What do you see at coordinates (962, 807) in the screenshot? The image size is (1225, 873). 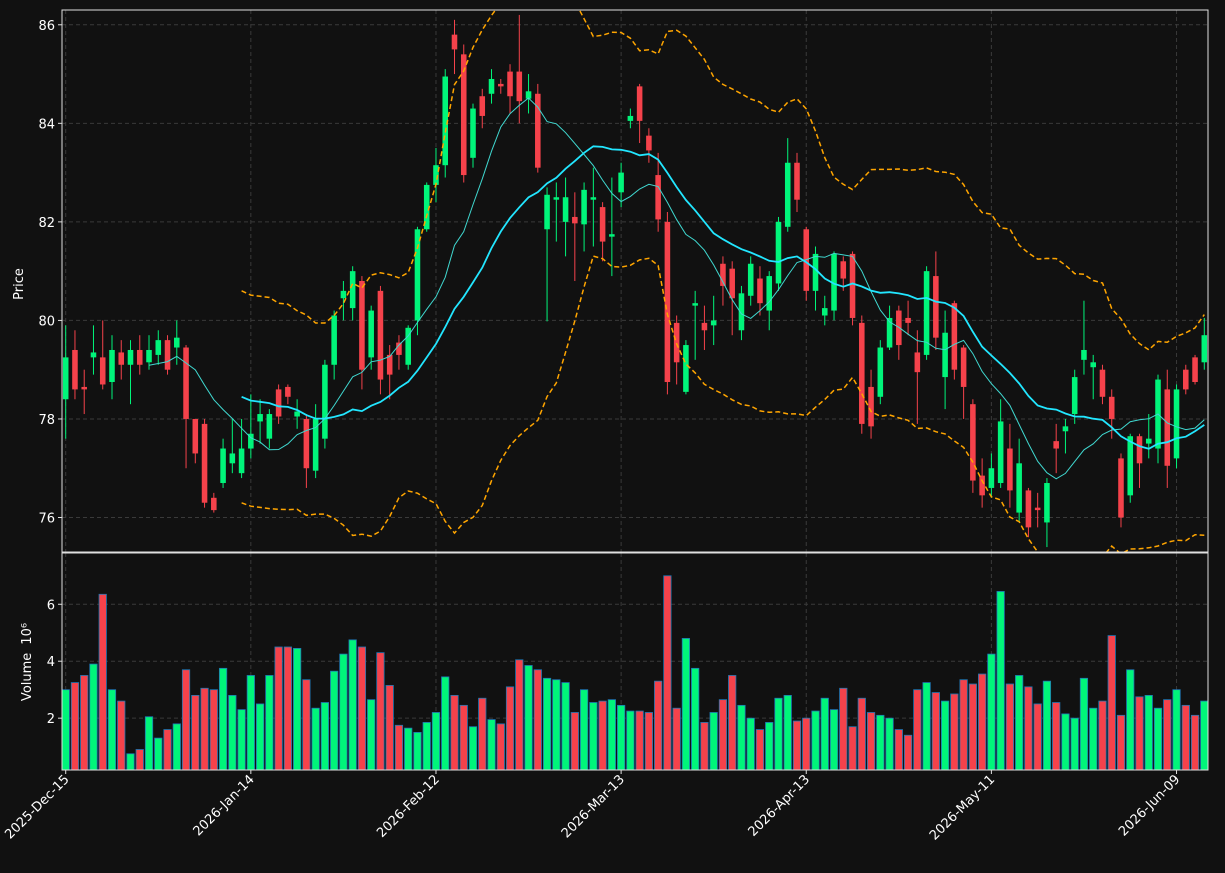 I see `x-tick-label: 2026-May-11` at bounding box center [962, 807].